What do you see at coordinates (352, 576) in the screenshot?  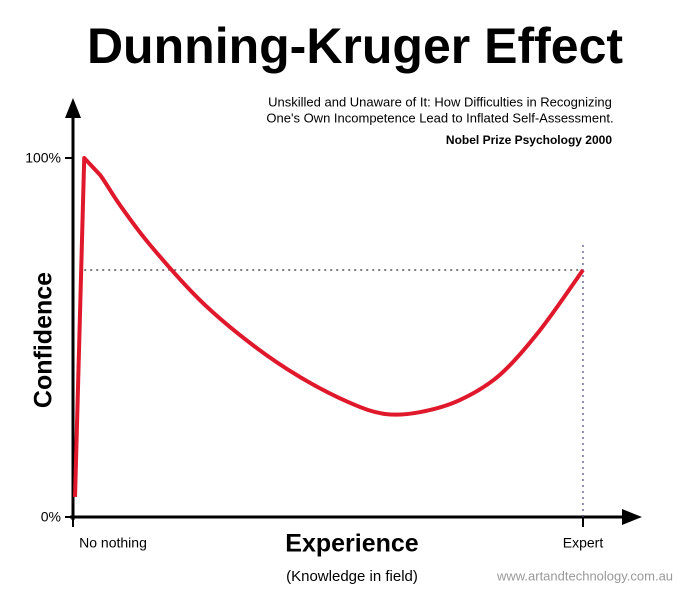 I see `x-axis-sublabel: (Knowledge in field)` at bounding box center [352, 576].